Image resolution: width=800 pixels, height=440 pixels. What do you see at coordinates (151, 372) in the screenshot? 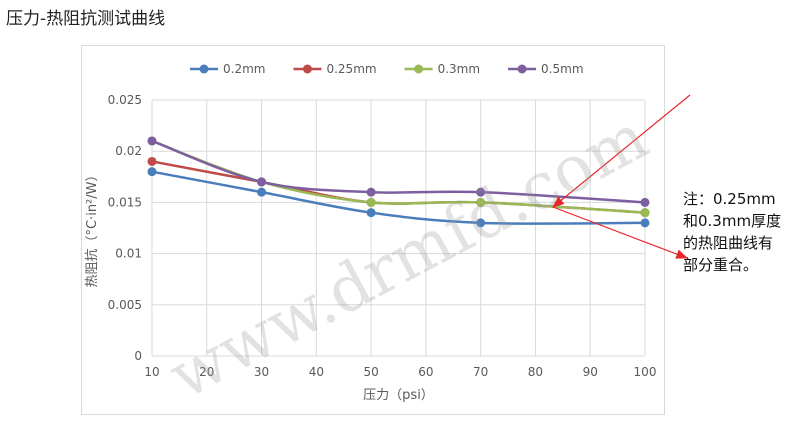
I see `x-tick-label: 10` at bounding box center [151, 372].